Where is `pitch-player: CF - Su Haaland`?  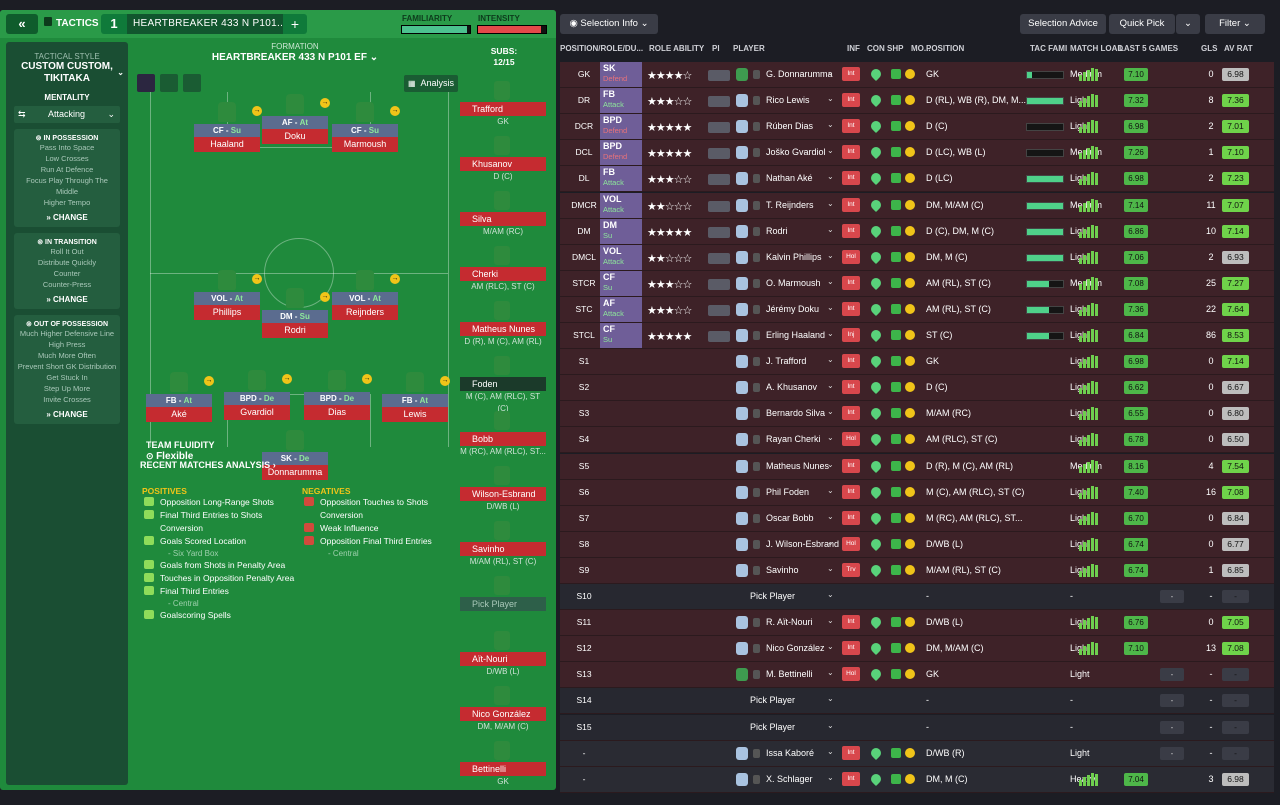
pitch-player: CF - Su Haaland is located at coordinates (227, 138).